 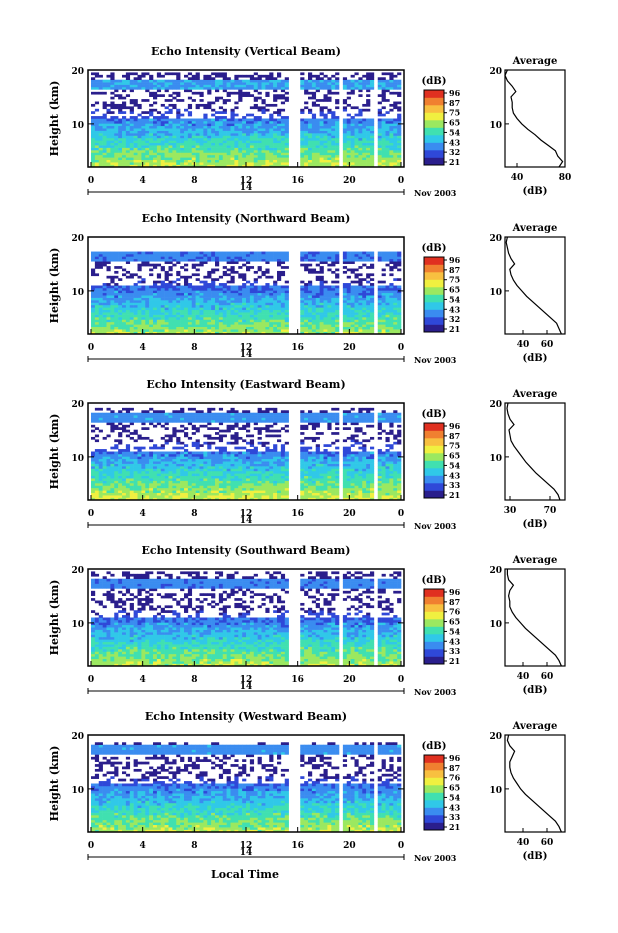 I want to click on colorbar-tick-label: 65, so click(x=454, y=123).